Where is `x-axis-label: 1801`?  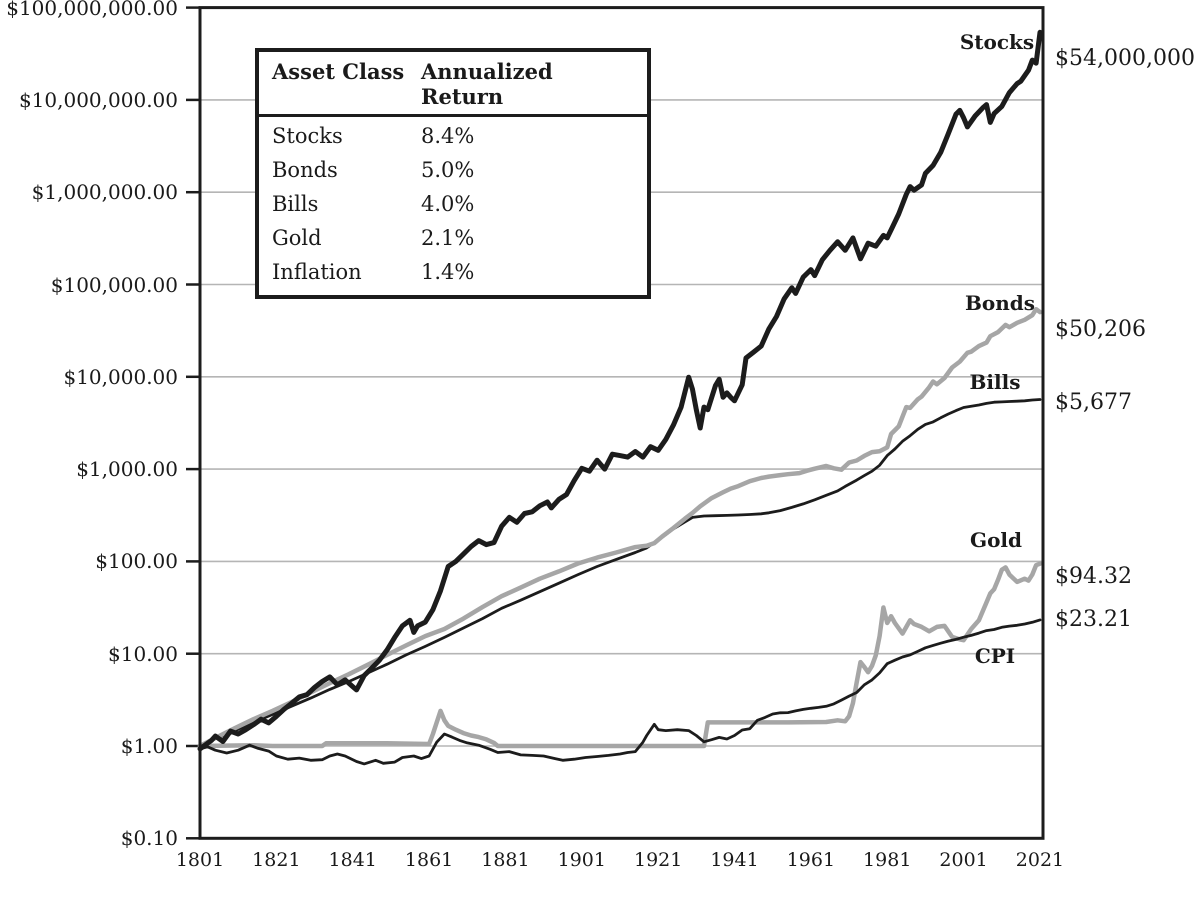 x-axis-label: 1801 is located at coordinates (200, 860).